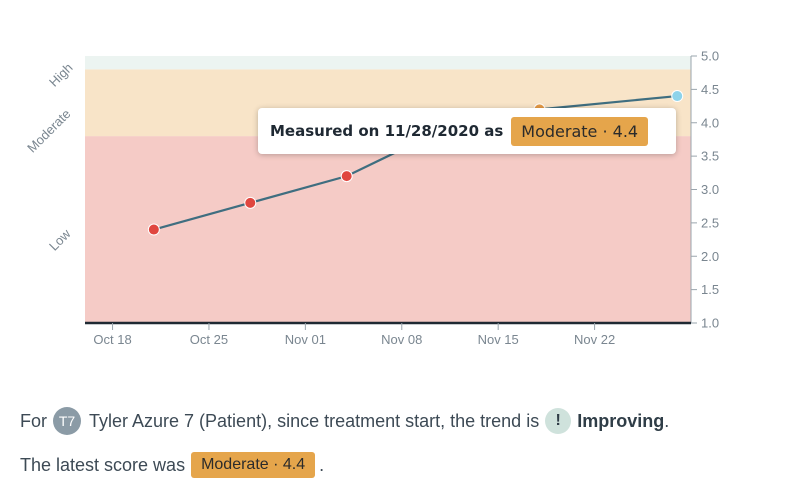  I want to click on latest-score-label: The latest score was, so click(103, 464).